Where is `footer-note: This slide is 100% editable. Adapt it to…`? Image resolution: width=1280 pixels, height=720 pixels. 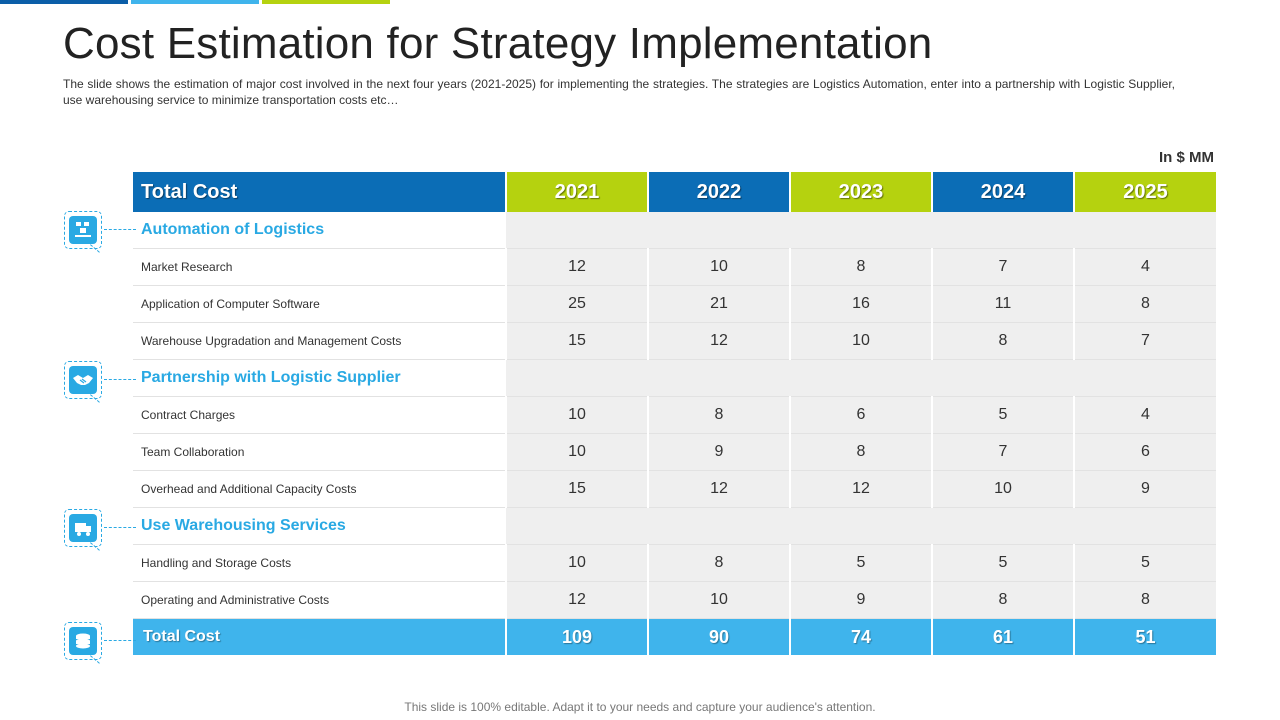
footer-note: This slide is 100% editable. Adapt it to… is located at coordinates (640, 707).